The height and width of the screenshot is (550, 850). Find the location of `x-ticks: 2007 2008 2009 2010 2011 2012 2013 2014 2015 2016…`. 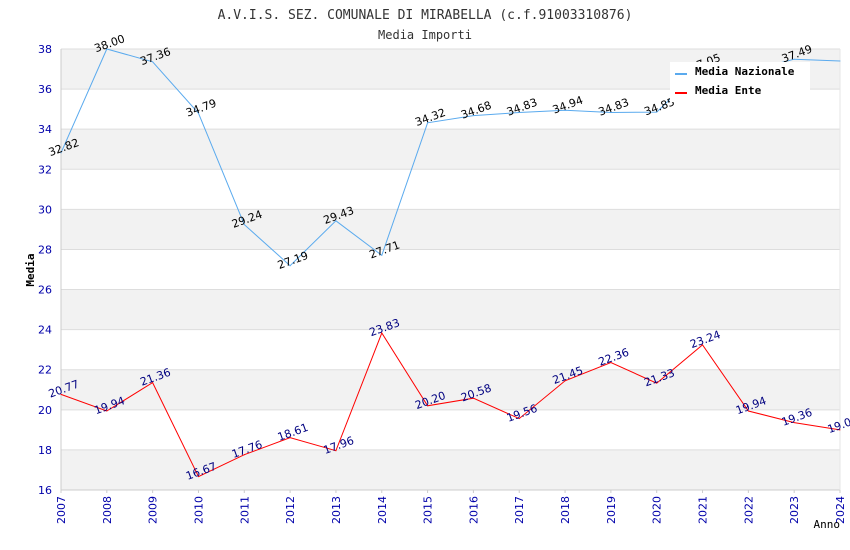

x-ticks: 2007 2008 2009 2010 2011 2012 2013 2014 2015 2016… is located at coordinates (451, 507).